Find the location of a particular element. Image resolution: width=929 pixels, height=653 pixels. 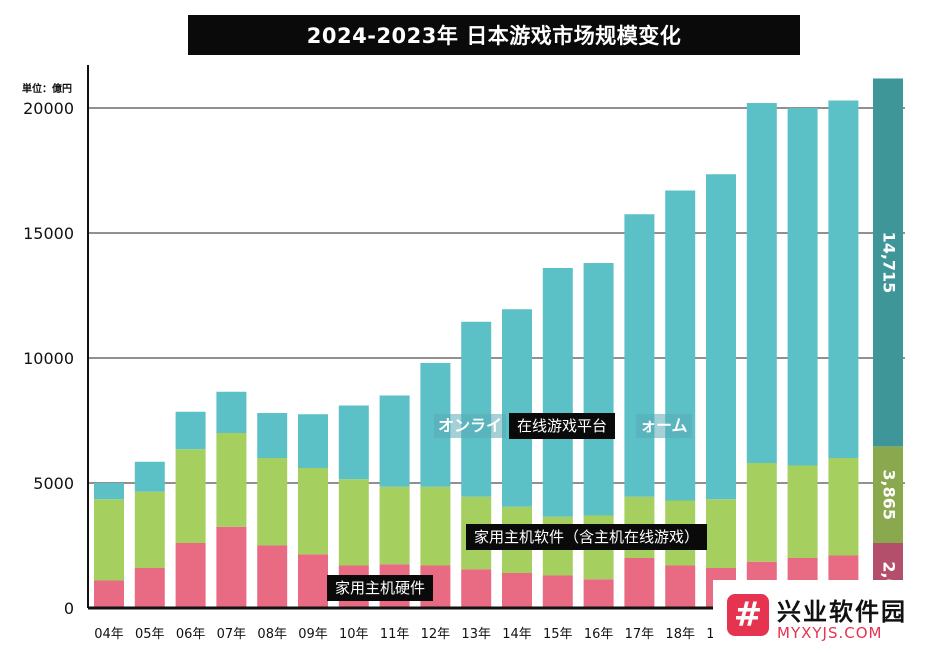

x-tick-label: 13年 is located at coordinates (476, 634).